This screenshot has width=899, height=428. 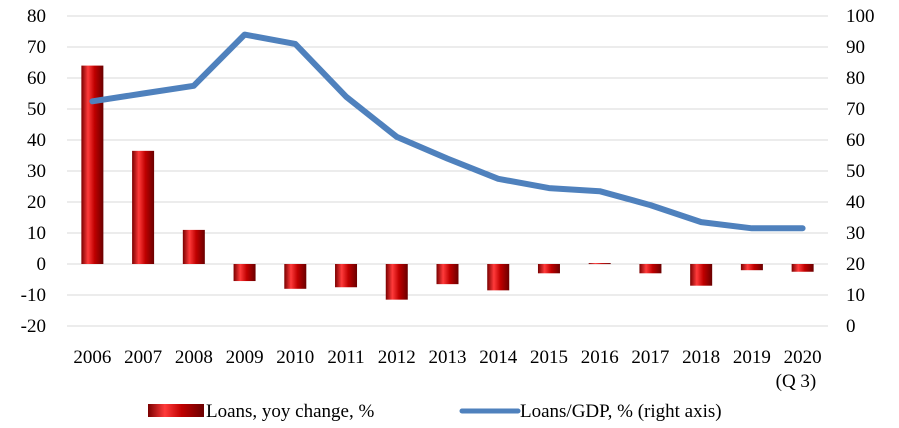 I want to click on right-axis: 0 10 20 30 40 50 60 70 80 90 100, so click(x=860, y=171).